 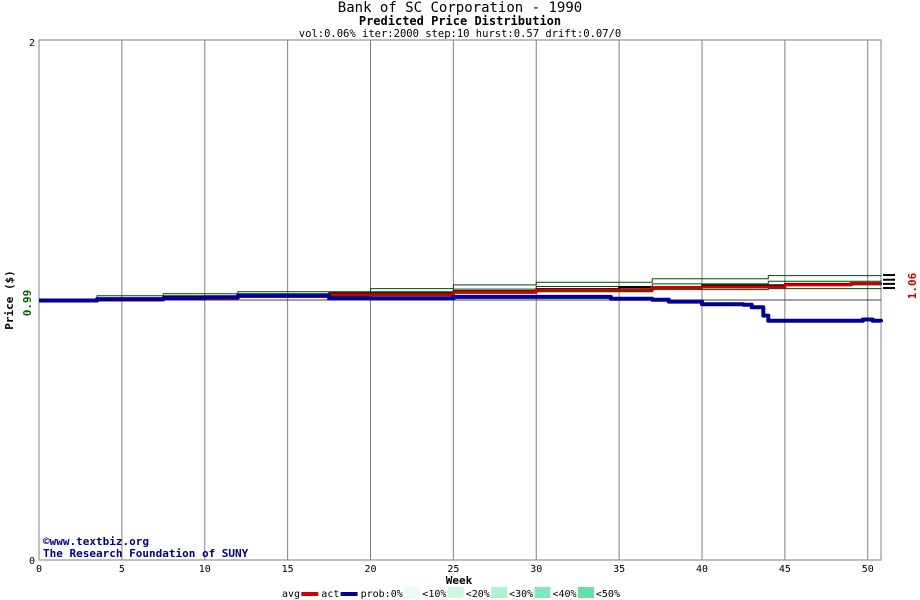 I want to click on legend-label: <50%, so click(x=608, y=594).